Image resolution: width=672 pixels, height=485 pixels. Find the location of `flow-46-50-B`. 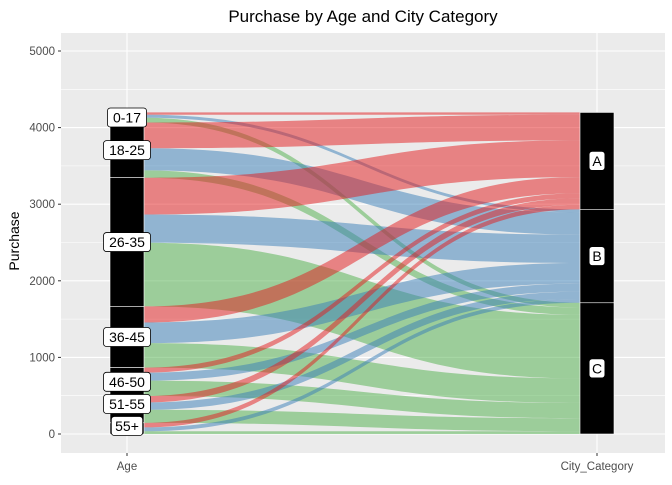

flow-46-50-B is located at coordinates (362, 332).